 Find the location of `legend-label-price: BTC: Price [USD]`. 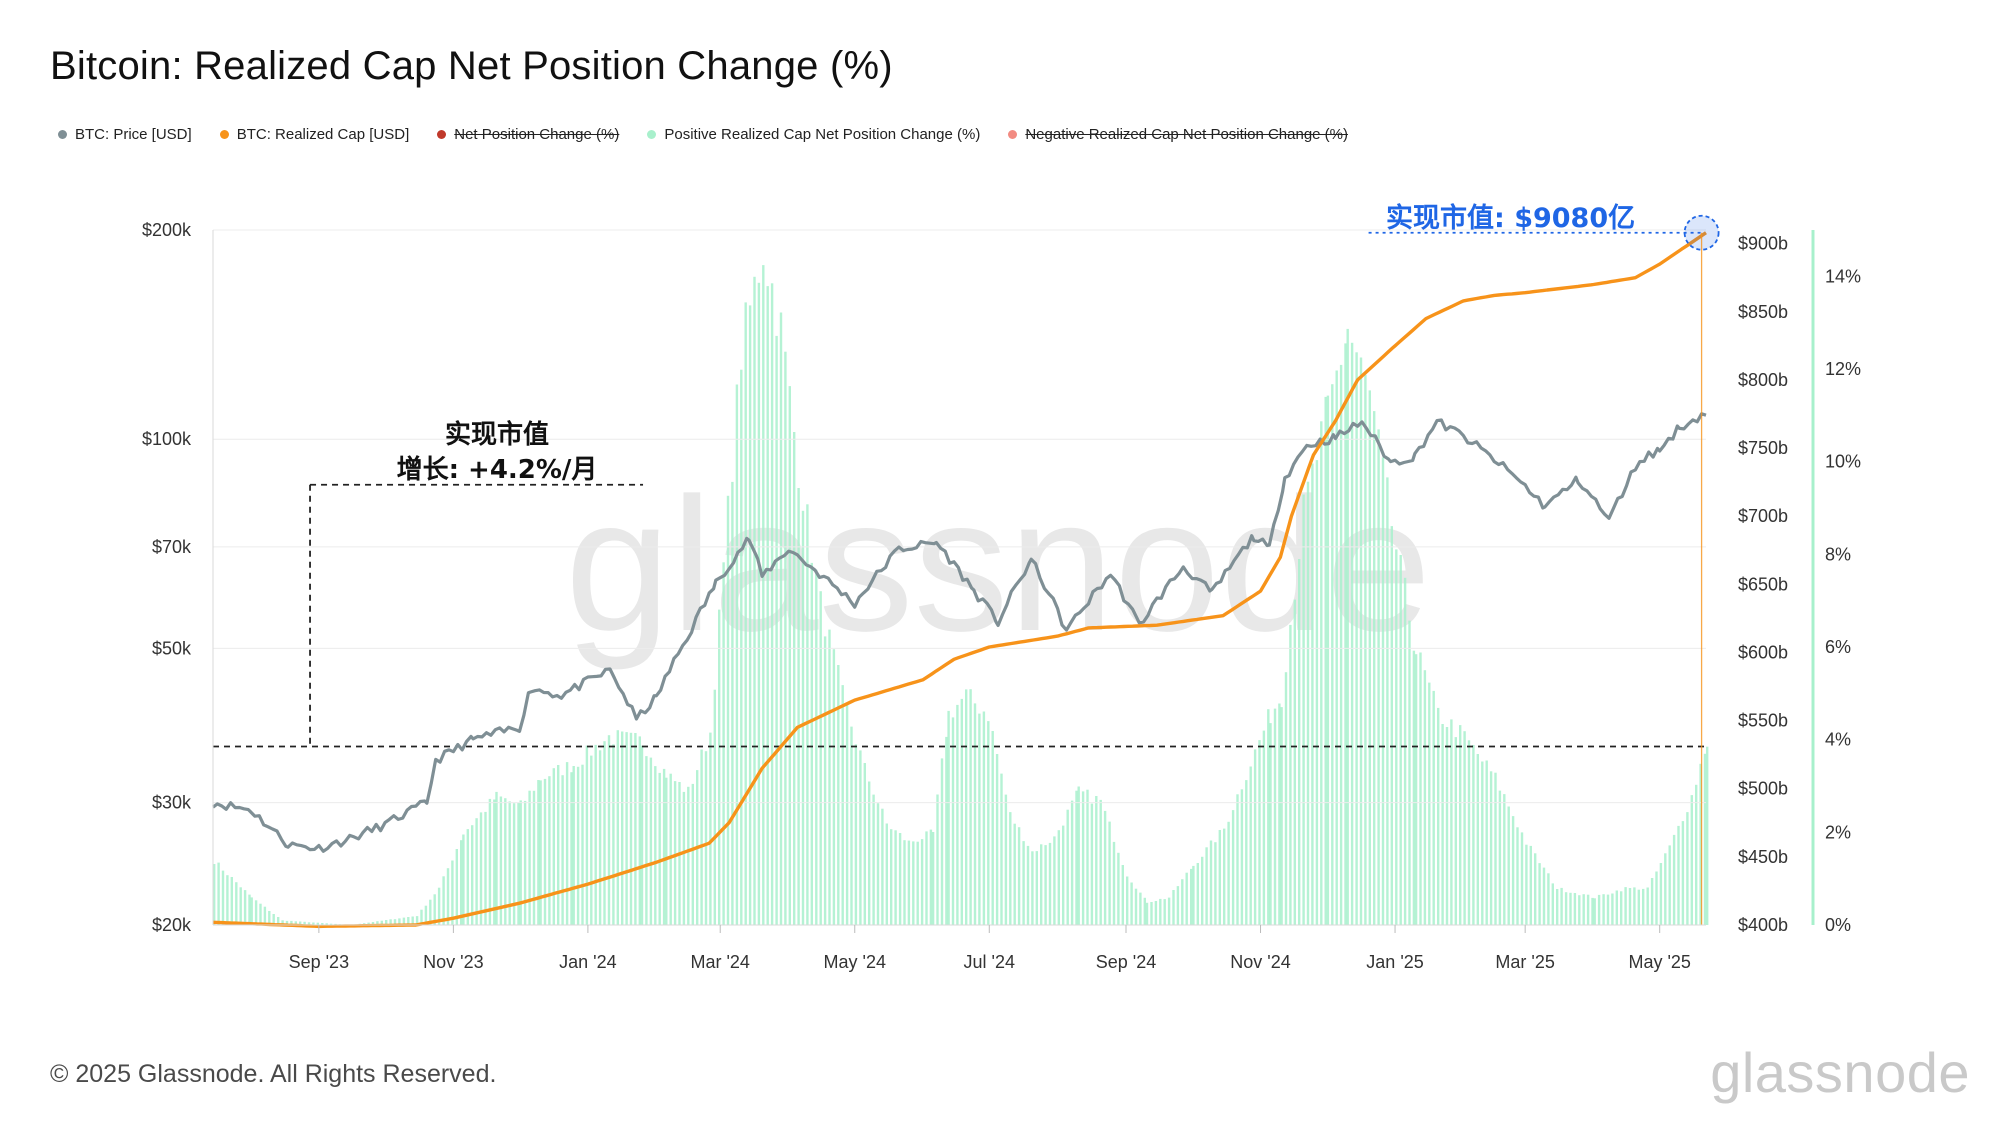

legend-label-price: BTC: Price [USD] is located at coordinates (133, 134).